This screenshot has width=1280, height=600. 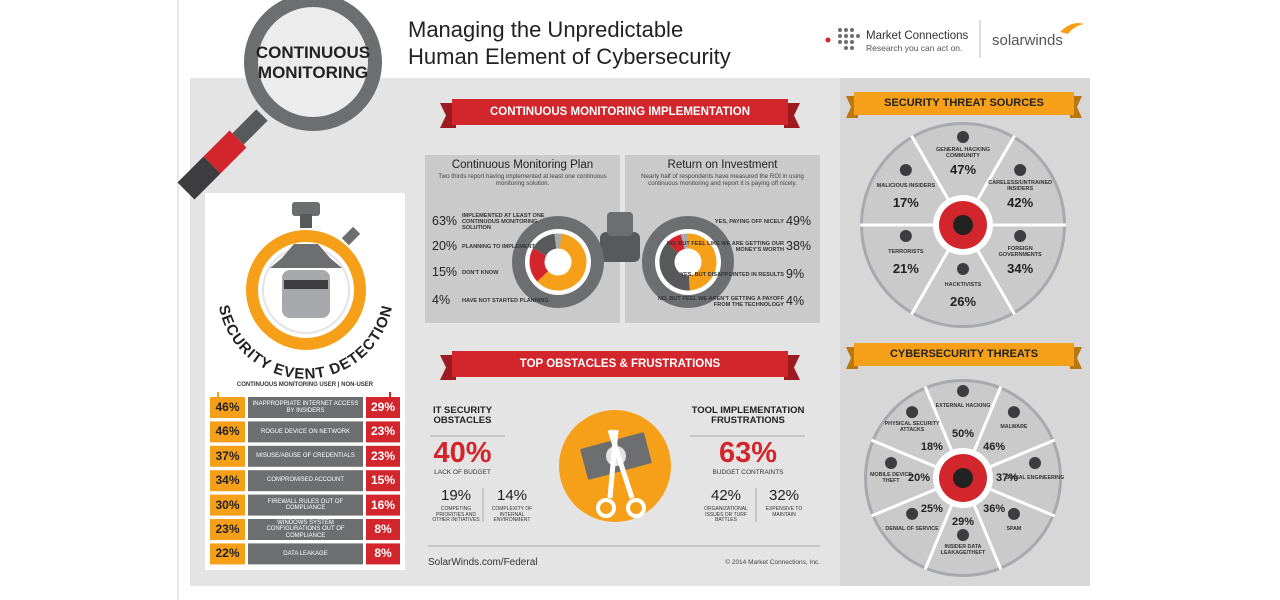 I want to click on nonuser-percent: 29%, so click(x=383, y=406).